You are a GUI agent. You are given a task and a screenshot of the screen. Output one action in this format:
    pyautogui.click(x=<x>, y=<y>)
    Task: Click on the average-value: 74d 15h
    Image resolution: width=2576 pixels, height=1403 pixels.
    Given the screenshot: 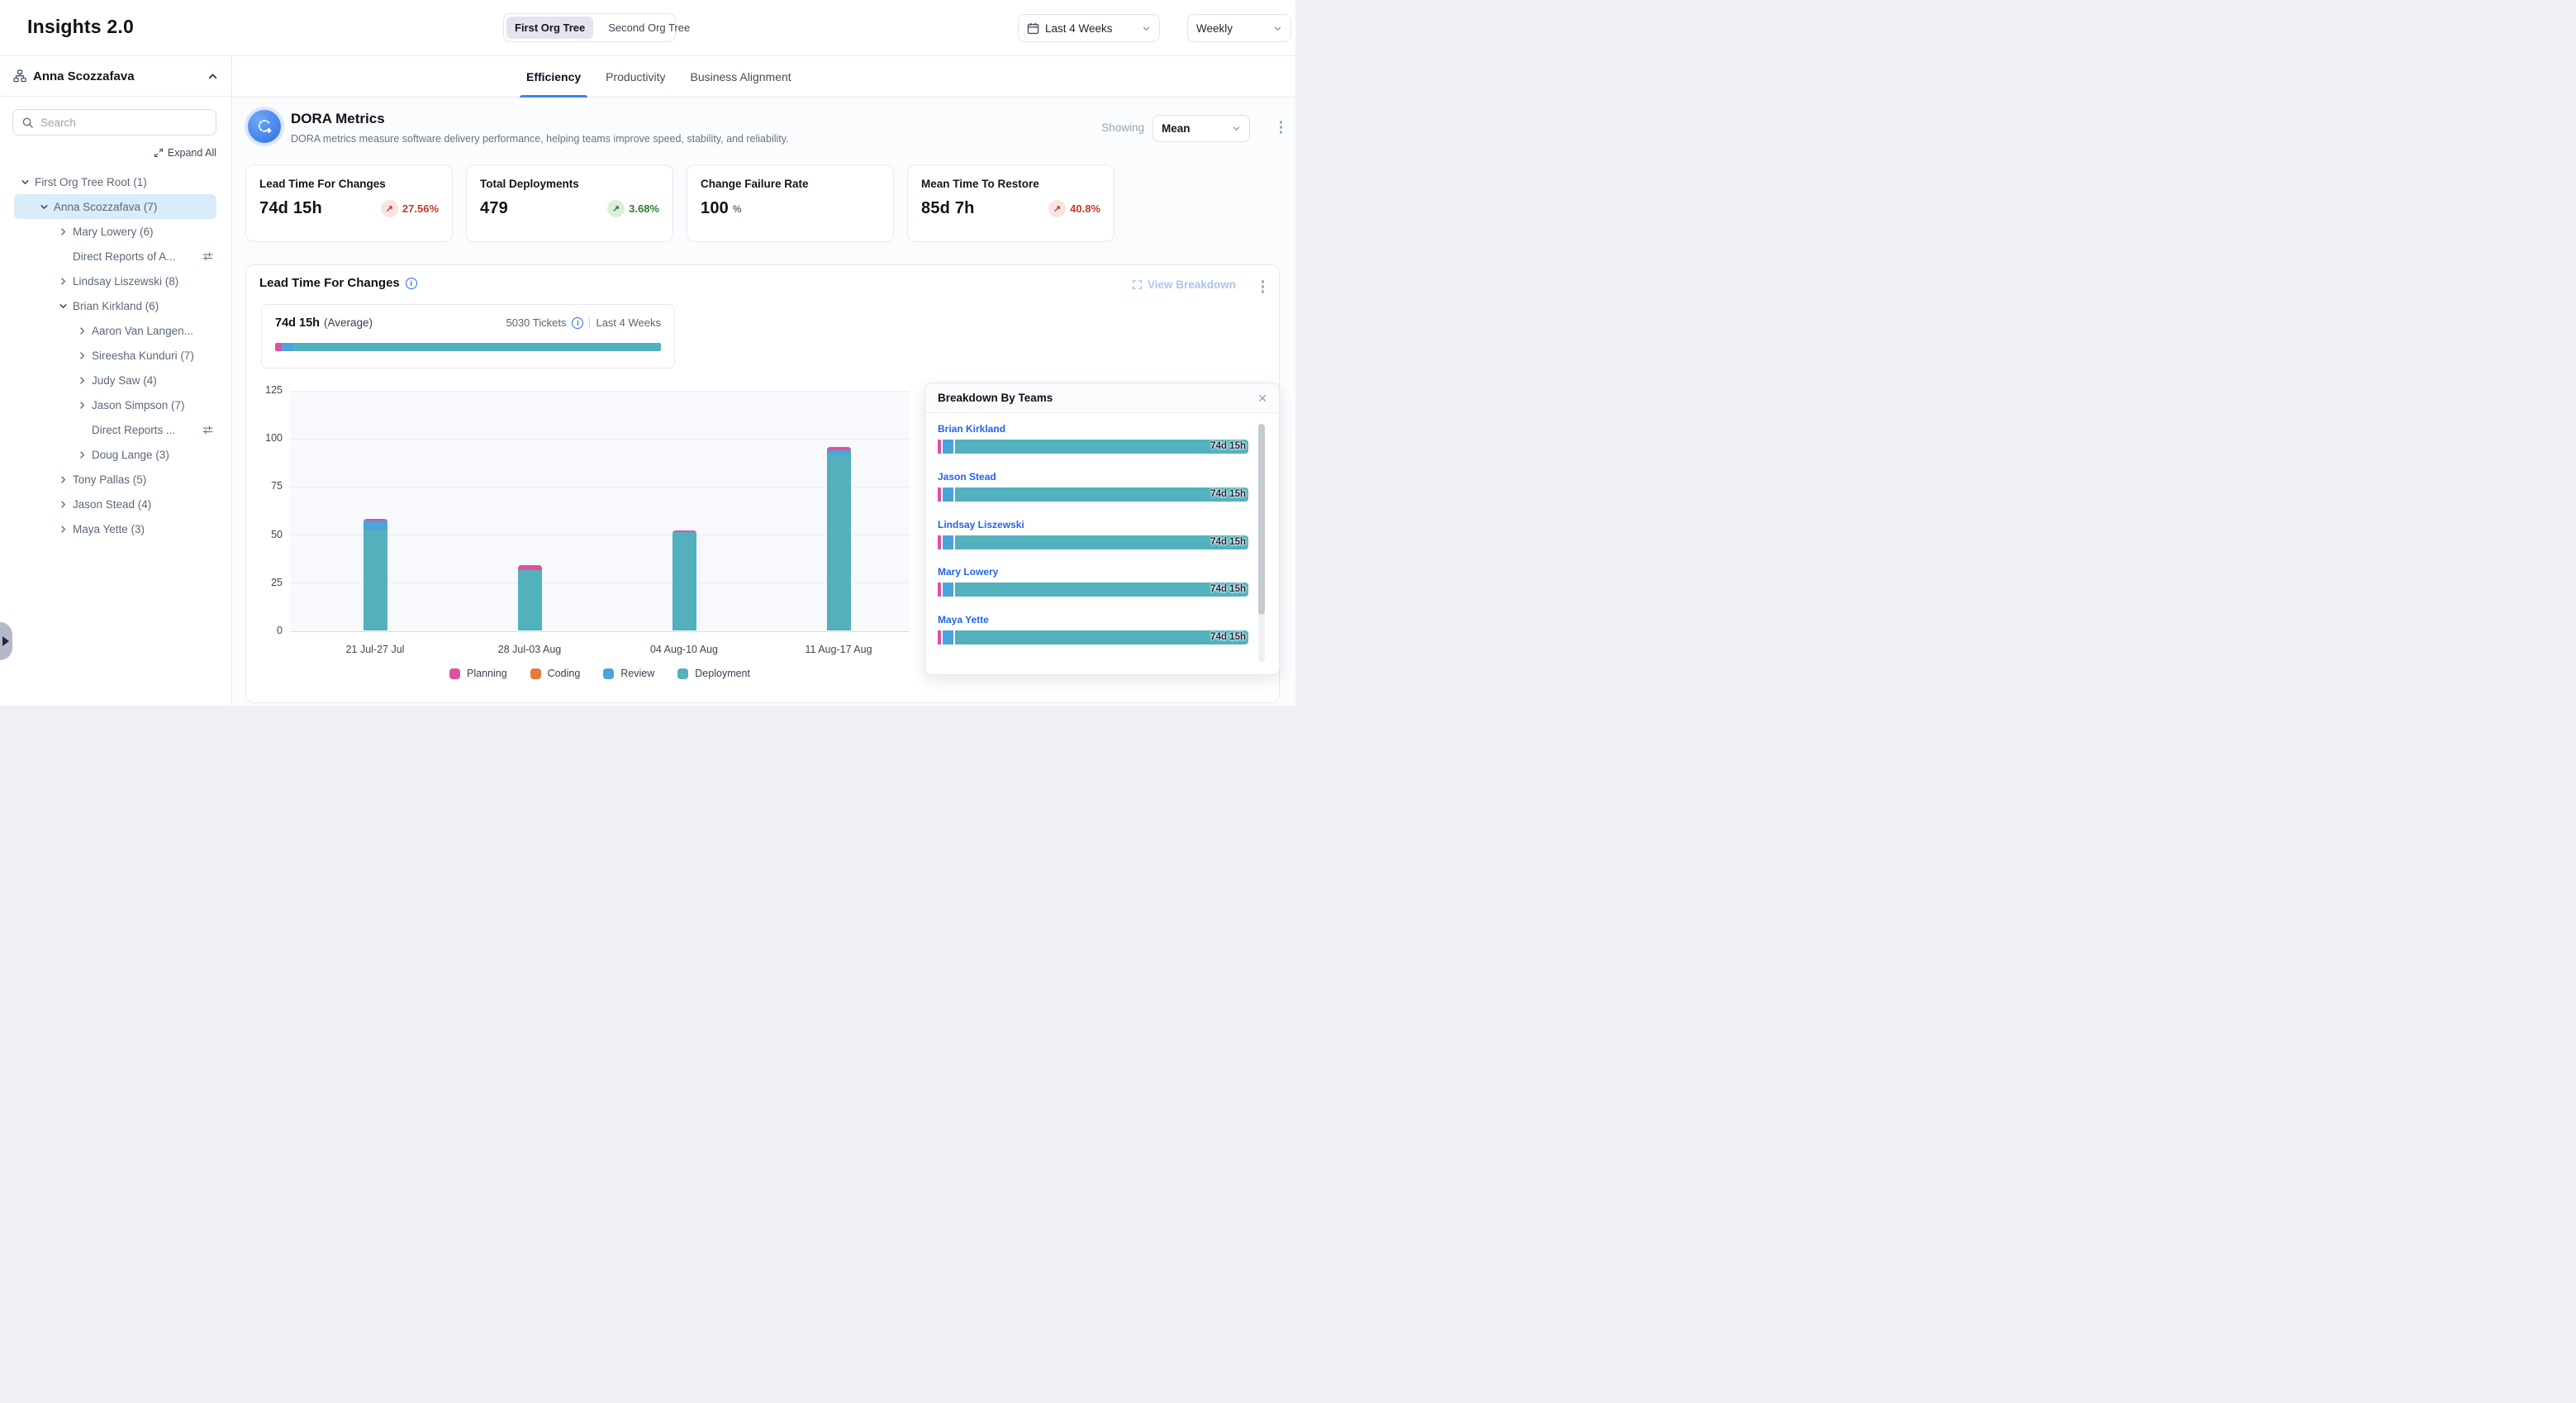 What is the action you would take?
    pyautogui.click(x=297, y=323)
    